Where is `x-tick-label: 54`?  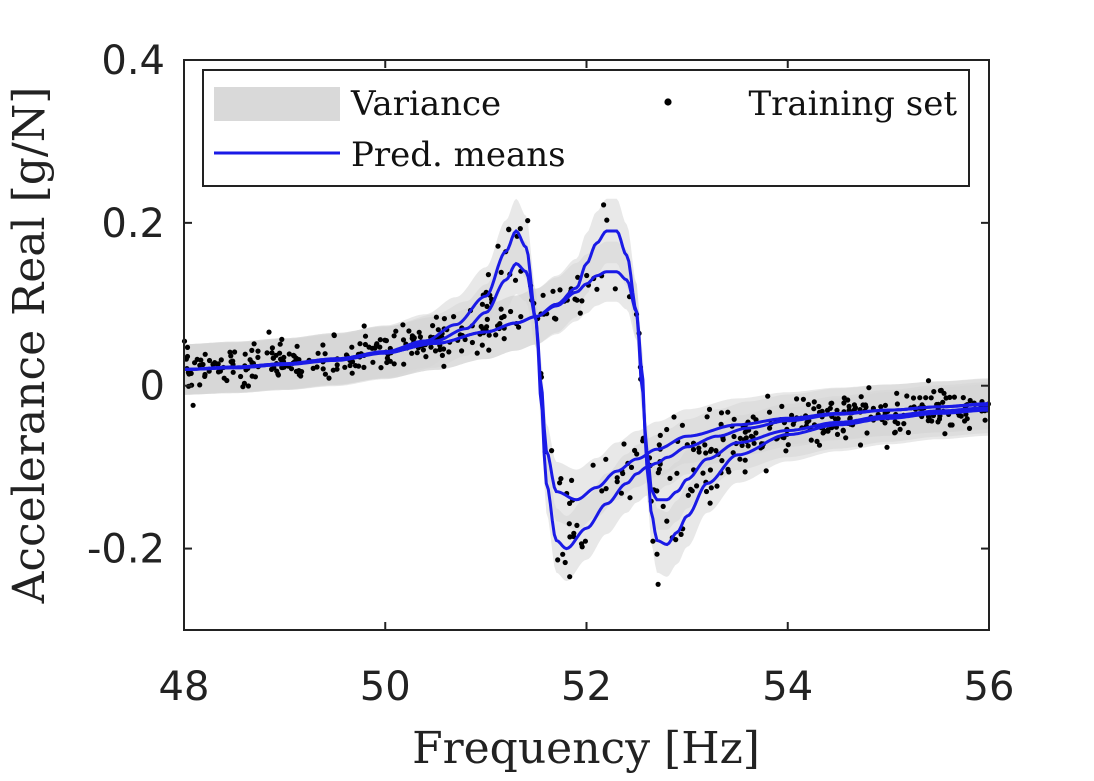 x-tick-label: 54 is located at coordinates (787, 687).